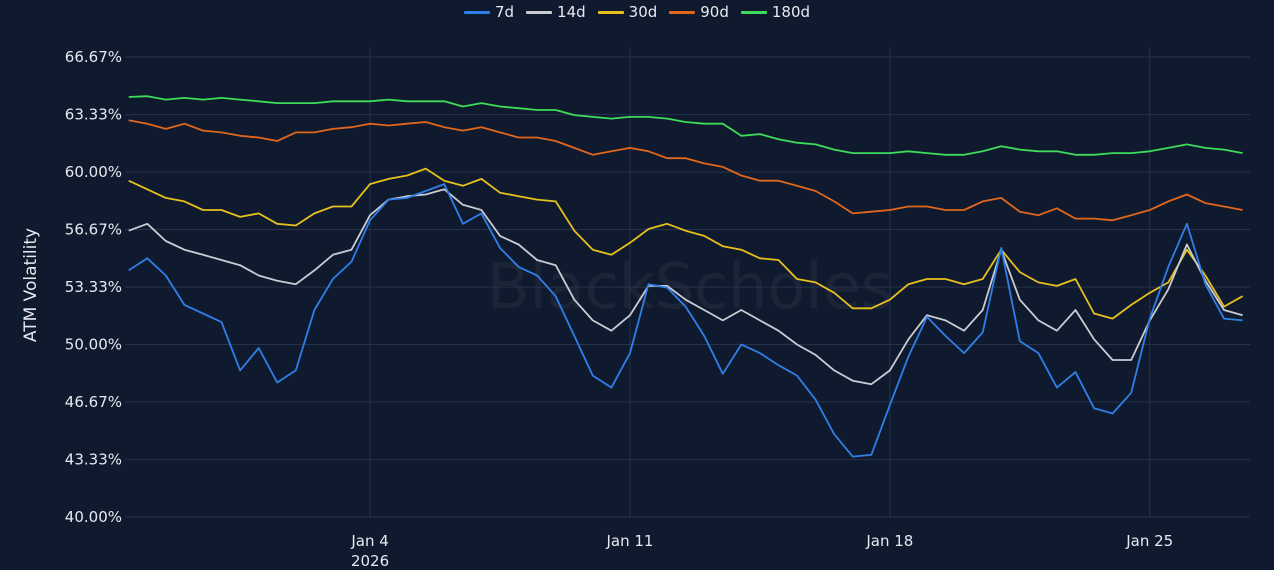 The width and height of the screenshot is (1274, 570). I want to click on x-tick-label: Jan 18, so click(889, 541).